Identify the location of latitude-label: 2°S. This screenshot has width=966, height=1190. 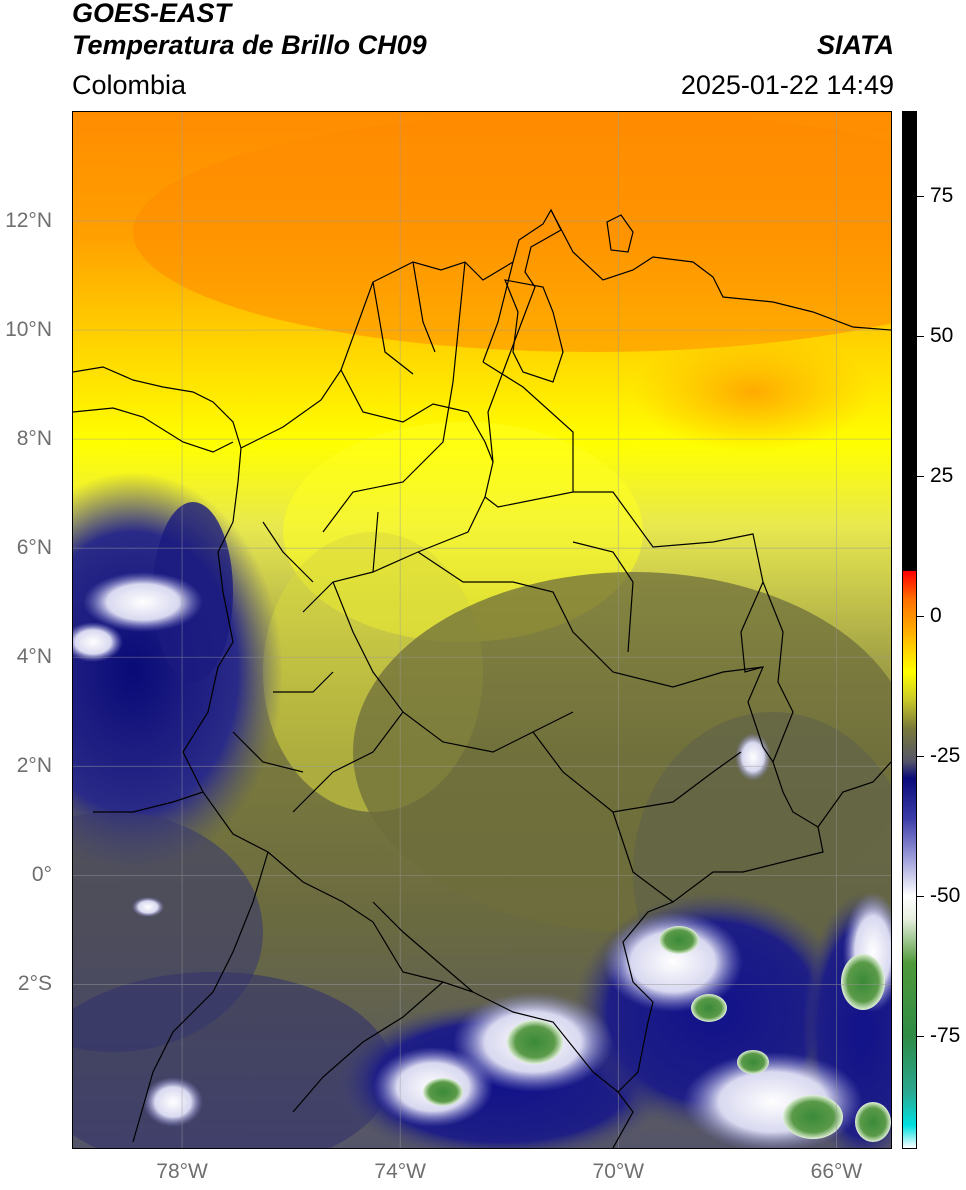
(34, 984).